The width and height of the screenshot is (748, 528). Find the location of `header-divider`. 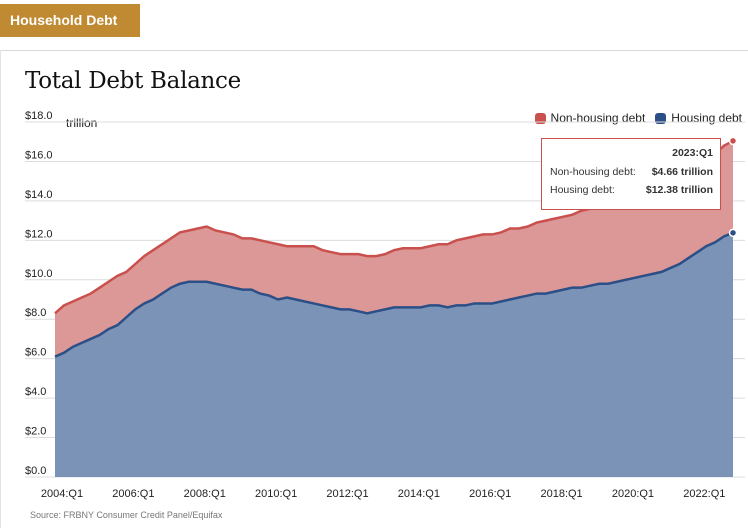

header-divider is located at coordinates (374, 50).